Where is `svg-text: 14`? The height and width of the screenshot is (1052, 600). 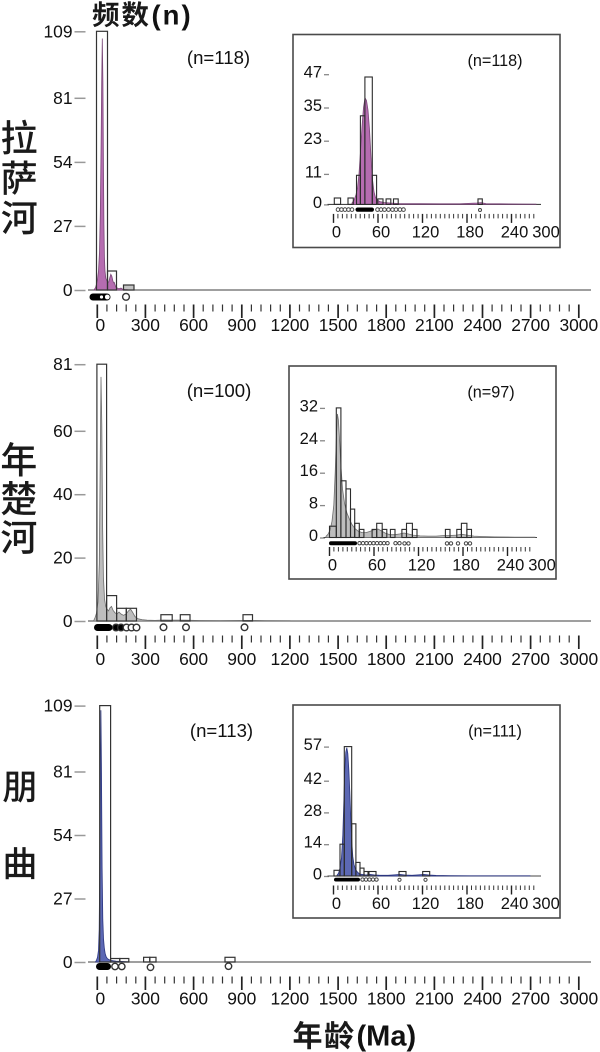 svg-text: 14 is located at coordinates (313, 843).